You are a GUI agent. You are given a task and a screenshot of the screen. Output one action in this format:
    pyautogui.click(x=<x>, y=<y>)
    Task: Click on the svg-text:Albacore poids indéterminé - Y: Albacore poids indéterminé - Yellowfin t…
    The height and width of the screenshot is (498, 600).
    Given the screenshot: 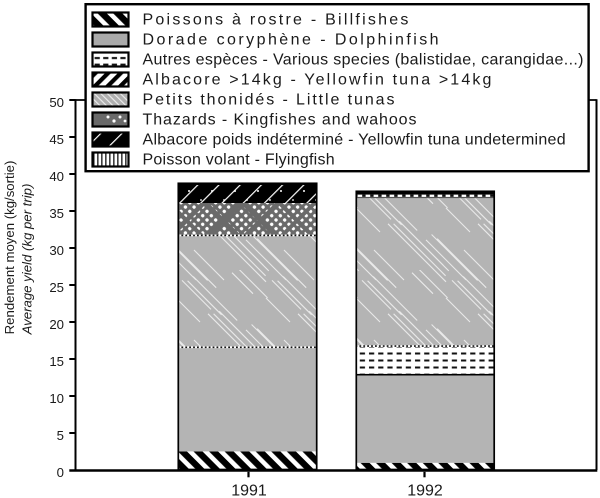 What is the action you would take?
    pyautogui.click(x=354, y=140)
    